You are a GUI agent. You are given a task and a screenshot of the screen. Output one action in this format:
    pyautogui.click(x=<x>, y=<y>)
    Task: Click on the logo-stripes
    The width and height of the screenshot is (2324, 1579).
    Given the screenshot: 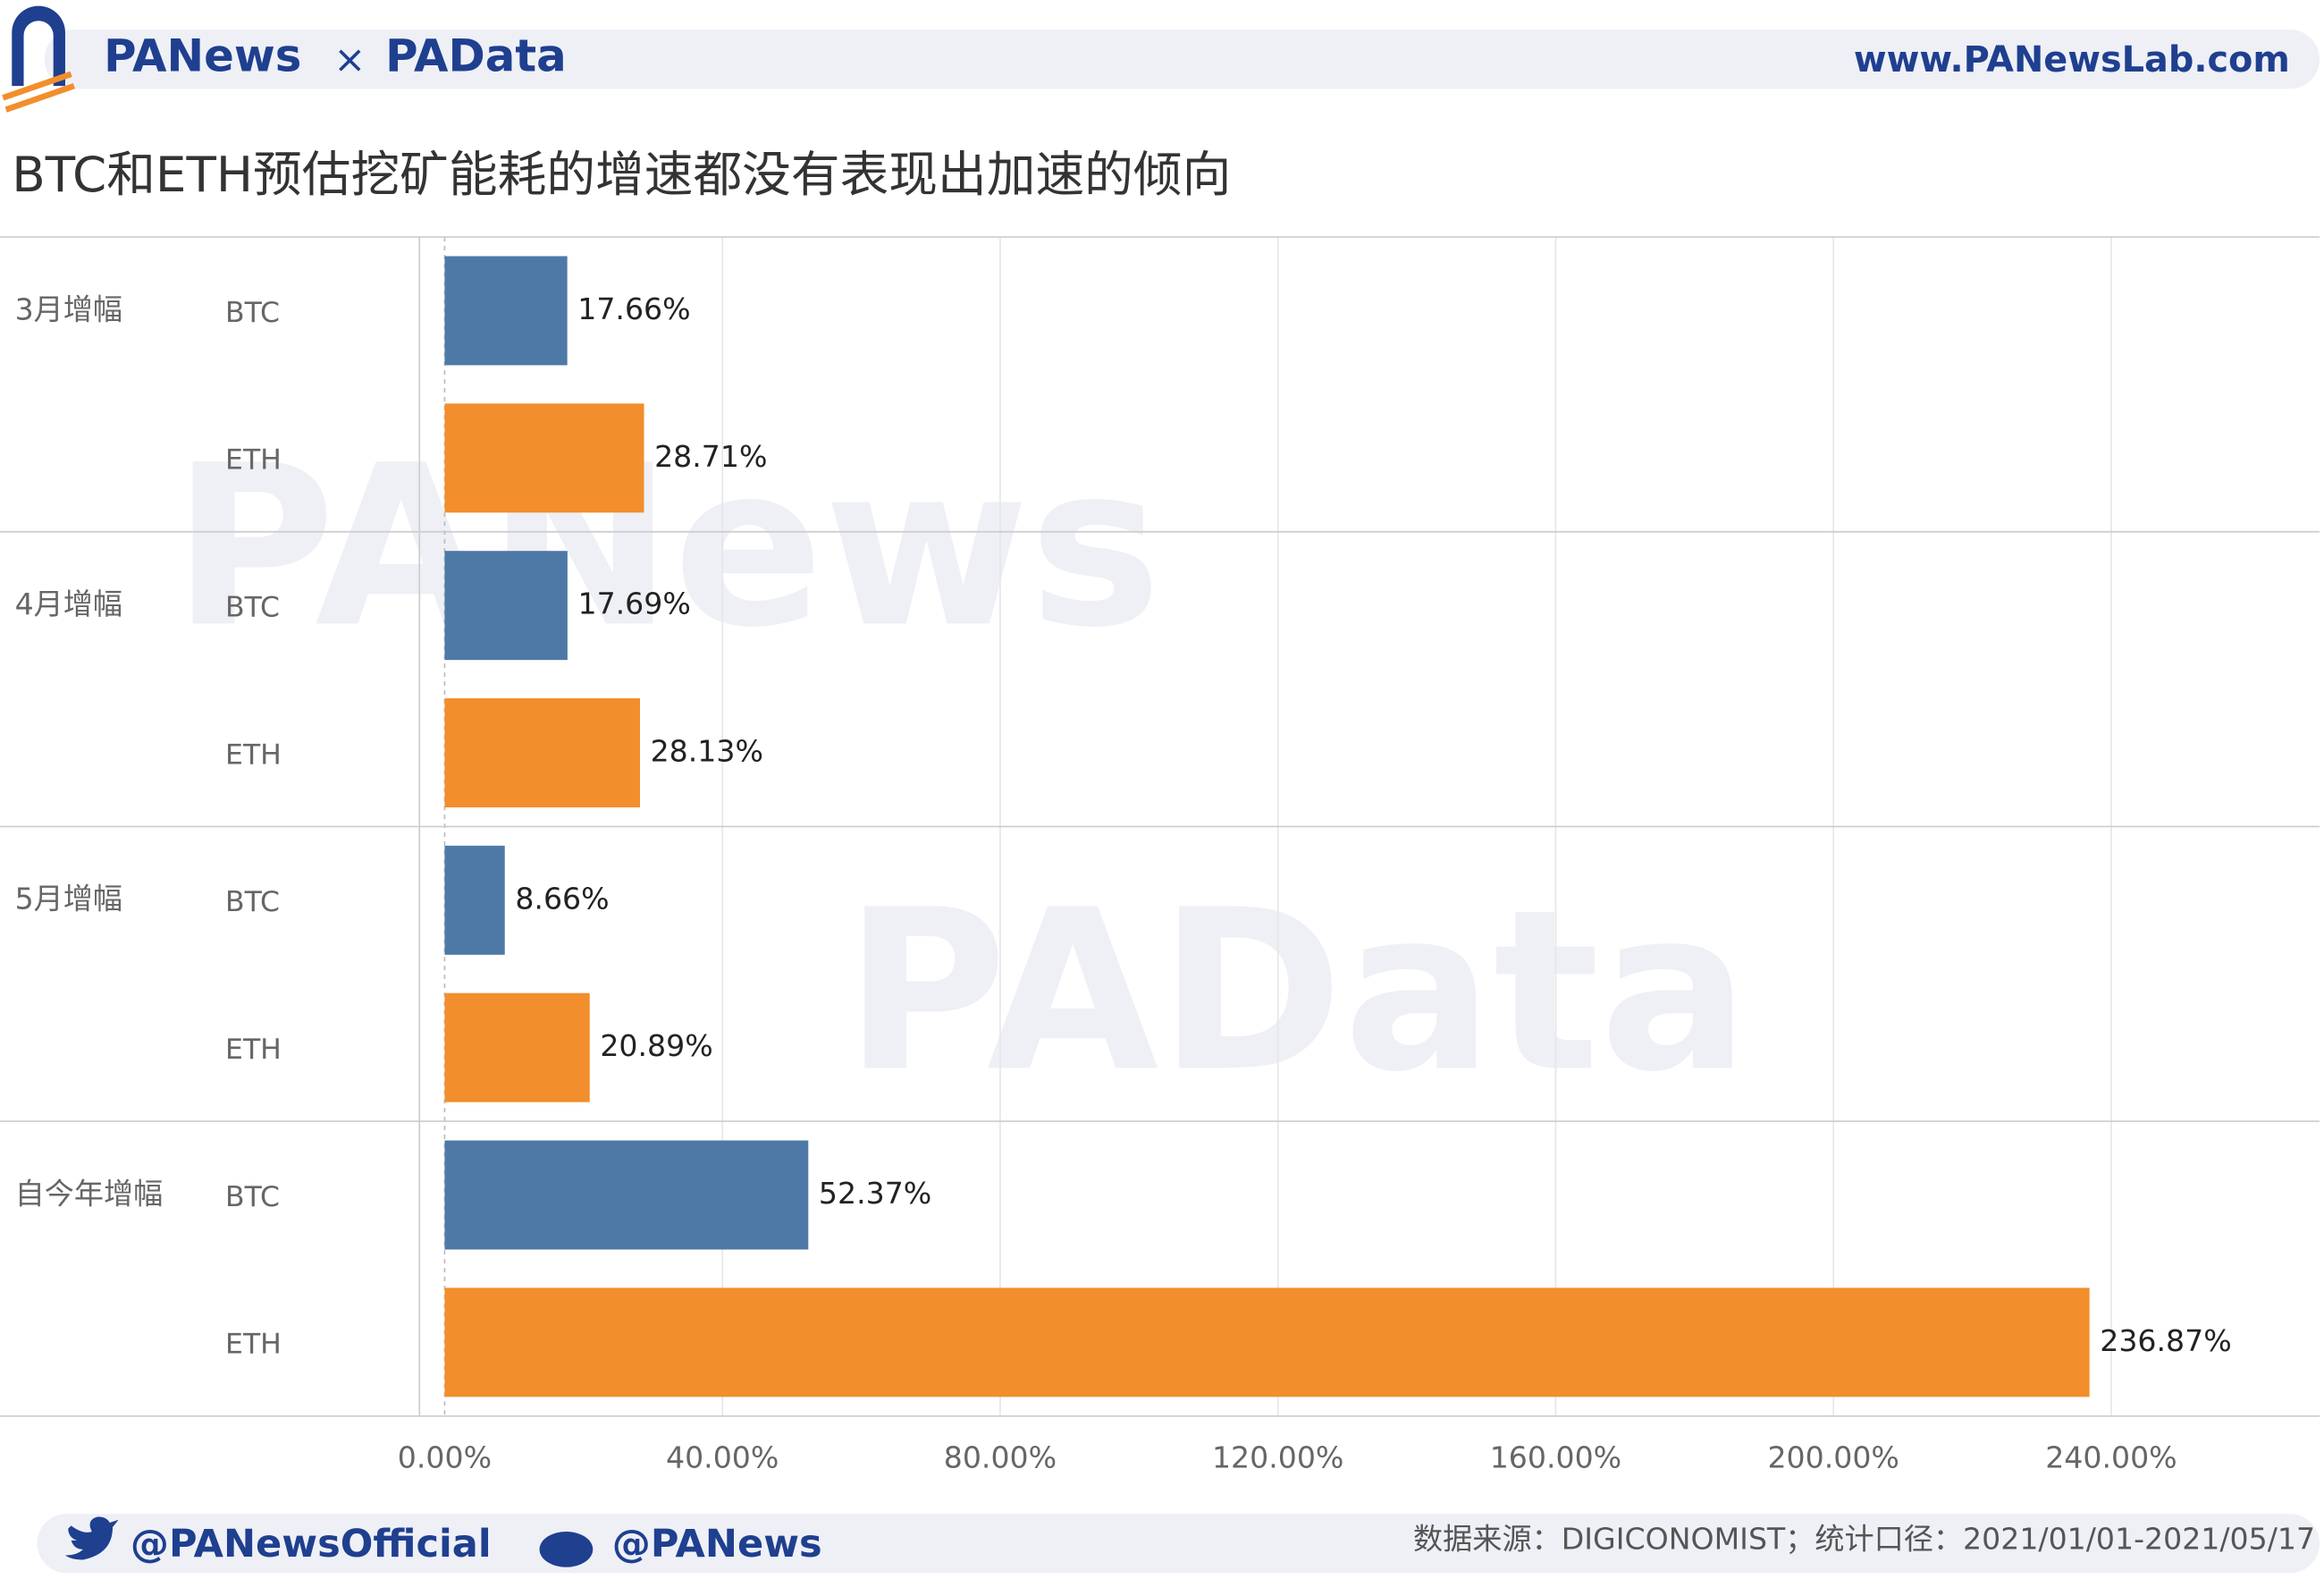 What is the action you would take?
    pyautogui.click(x=39, y=92)
    